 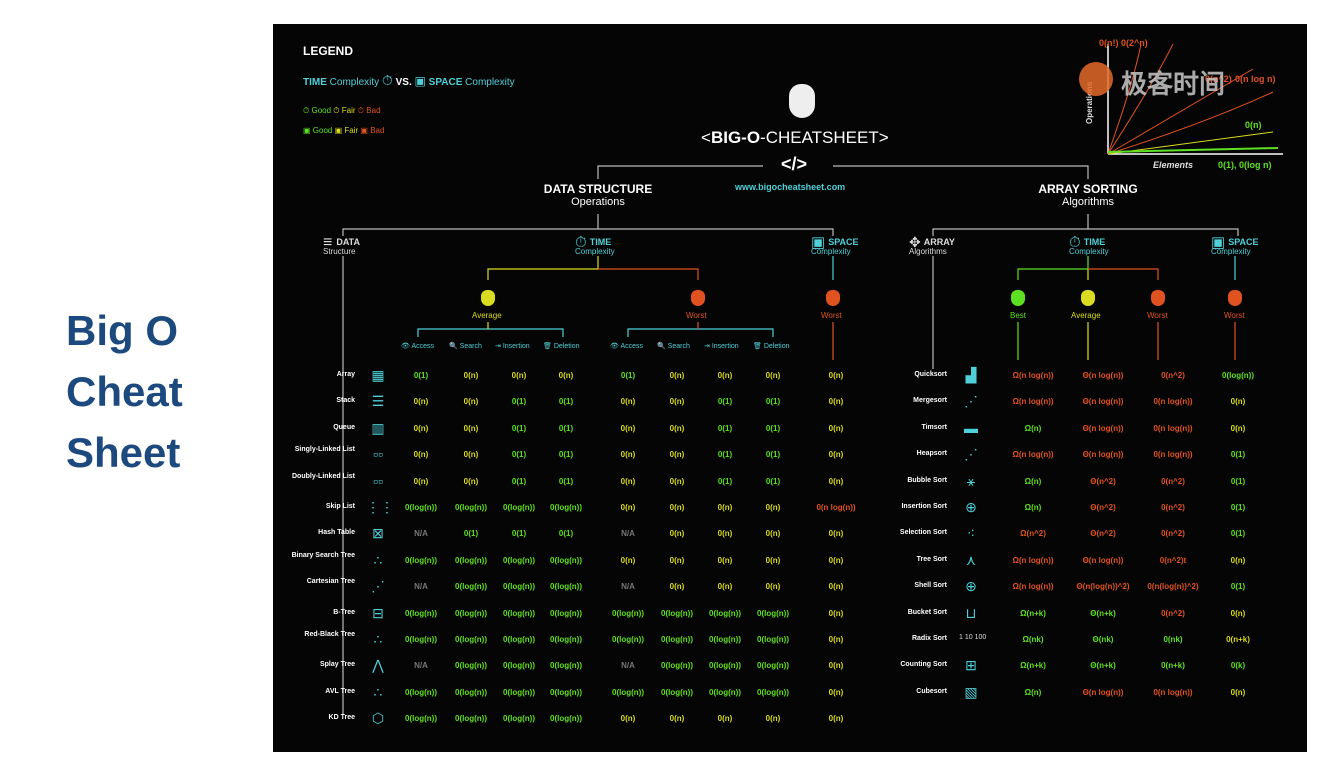 I want to click on ds-row-label: Singly-Linked List, so click(x=324, y=450).